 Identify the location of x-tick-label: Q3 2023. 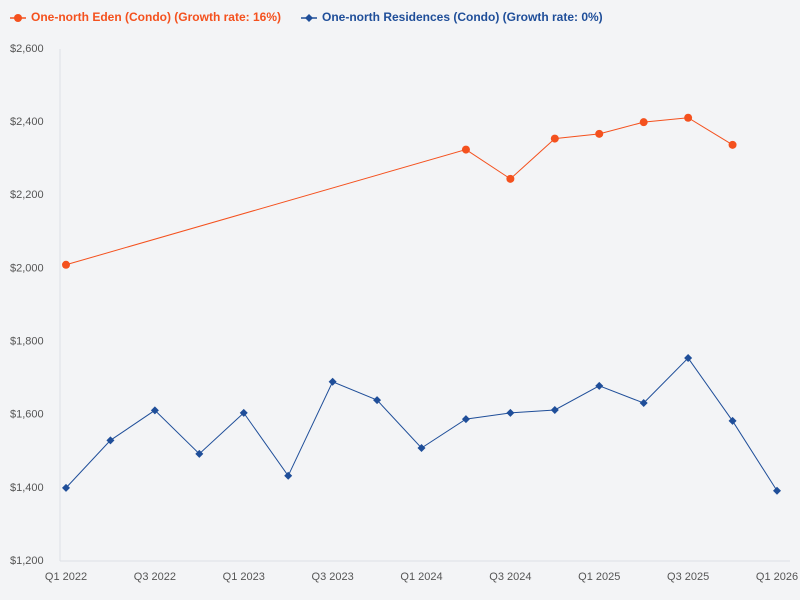
(333, 577).